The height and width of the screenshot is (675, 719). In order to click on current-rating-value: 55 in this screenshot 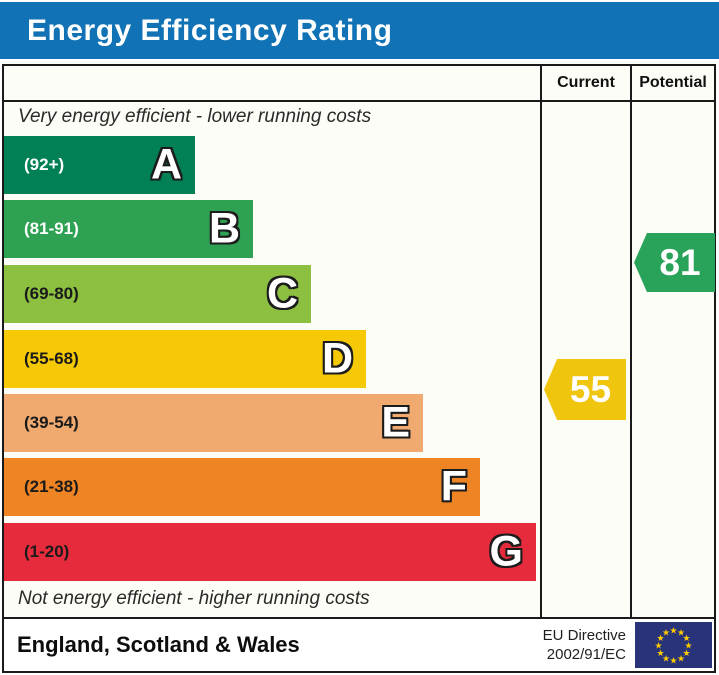, I will do `click(590, 389)`.